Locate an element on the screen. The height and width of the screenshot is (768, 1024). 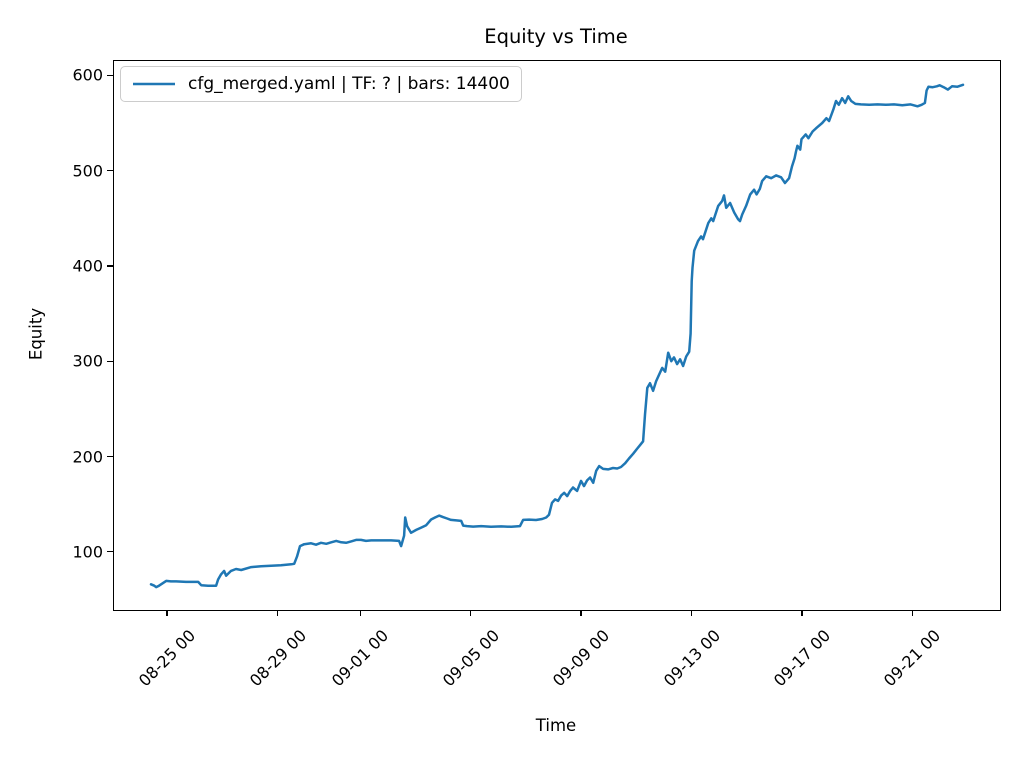
x-tick-label: 09-05 00 is located at coordinates (470, 658).